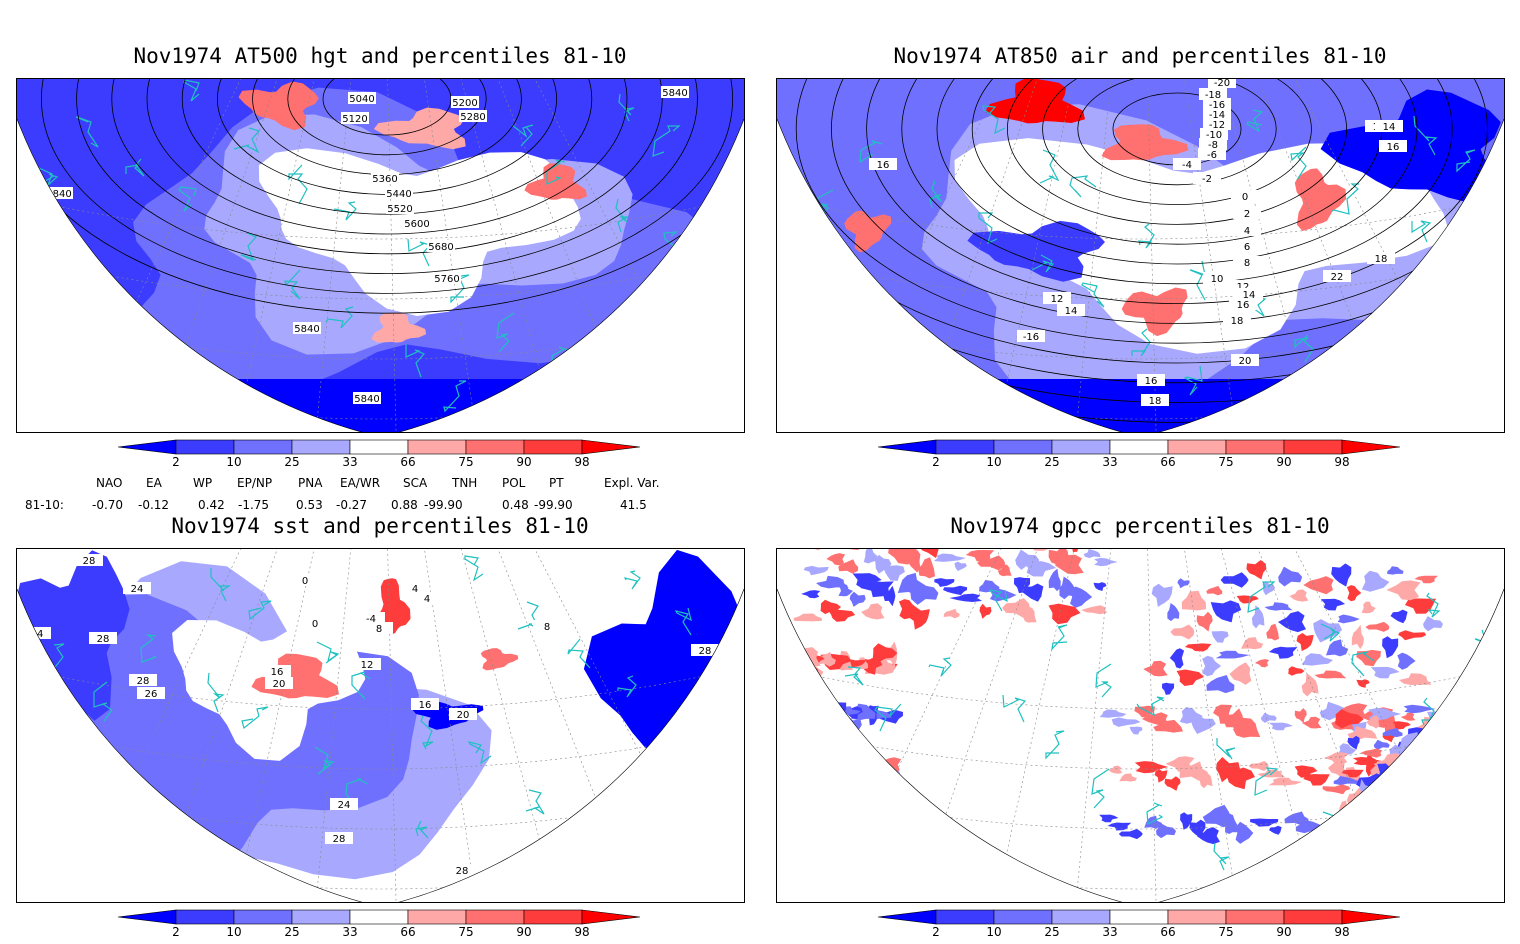 Image resolution: width=1520 pixels, height=944 pixels. What do you see at coordinates (203, 483) in the screenshot?
I see `index-header: WP` at bounding box center [203, 483].